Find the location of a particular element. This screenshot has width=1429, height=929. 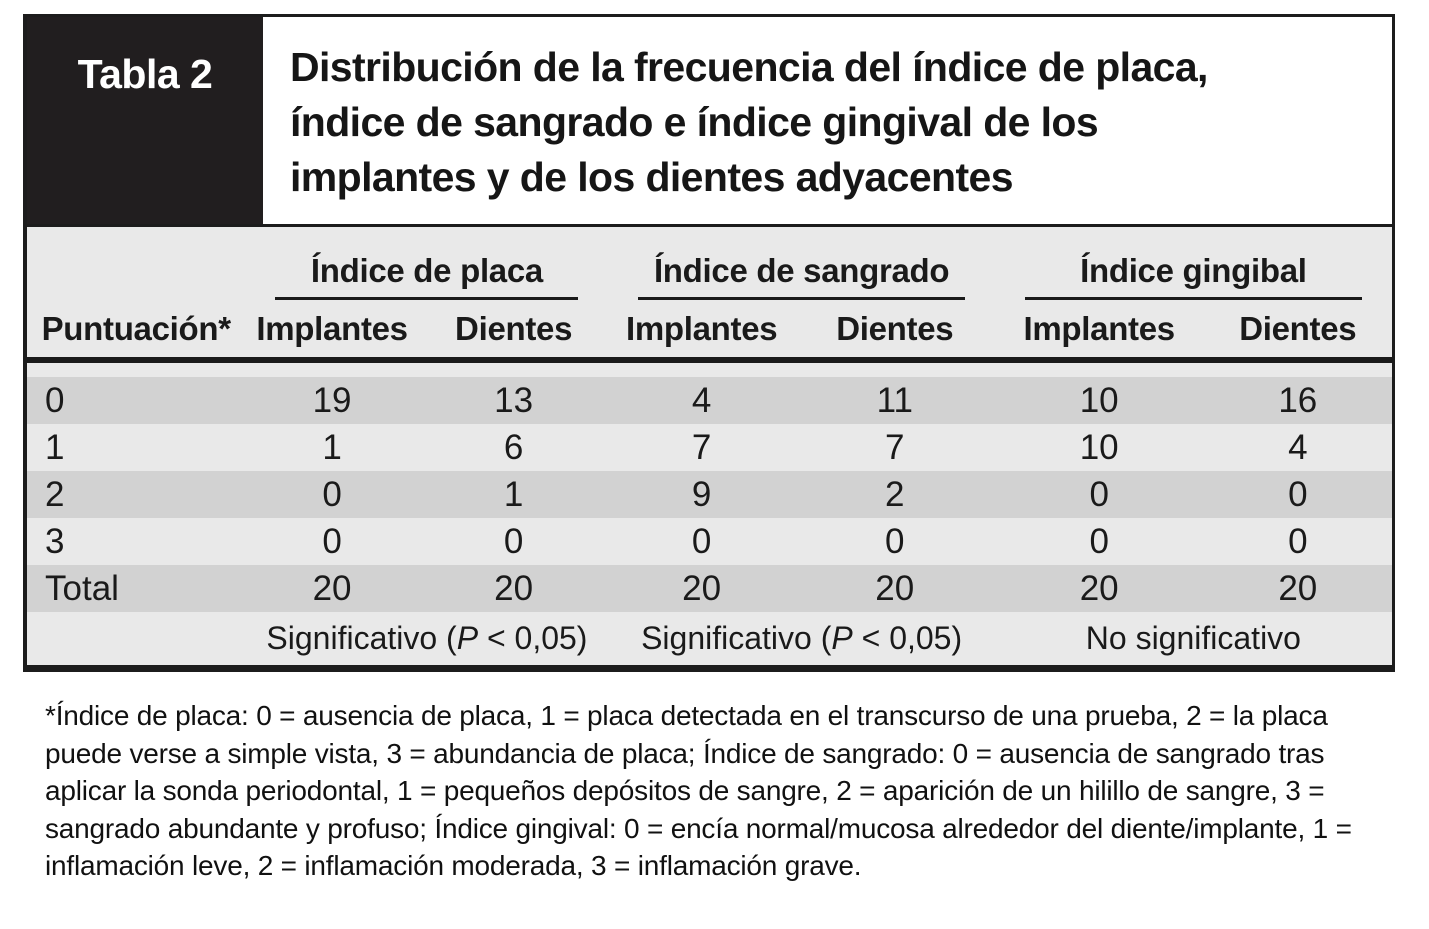

group-header-sangrado-label: Índice de sangrado is located at coordinates (801, 276).